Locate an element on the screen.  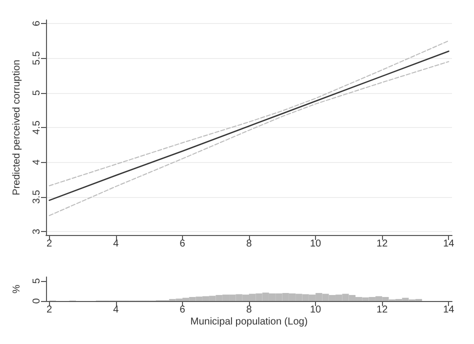
y-tick-label: 6 is located at coordinates (37, 23).